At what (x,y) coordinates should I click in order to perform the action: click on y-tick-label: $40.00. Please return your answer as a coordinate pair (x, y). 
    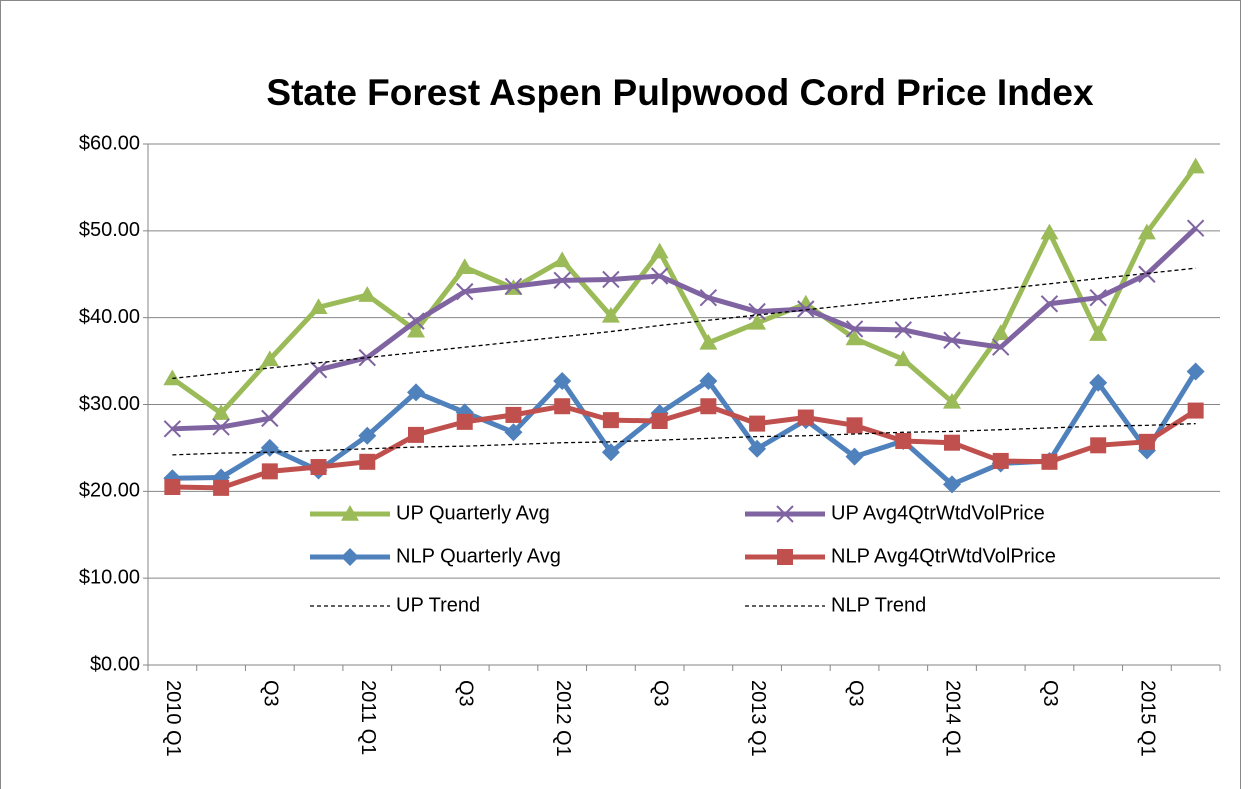
    Looking at the image, I should click on (109, 317).